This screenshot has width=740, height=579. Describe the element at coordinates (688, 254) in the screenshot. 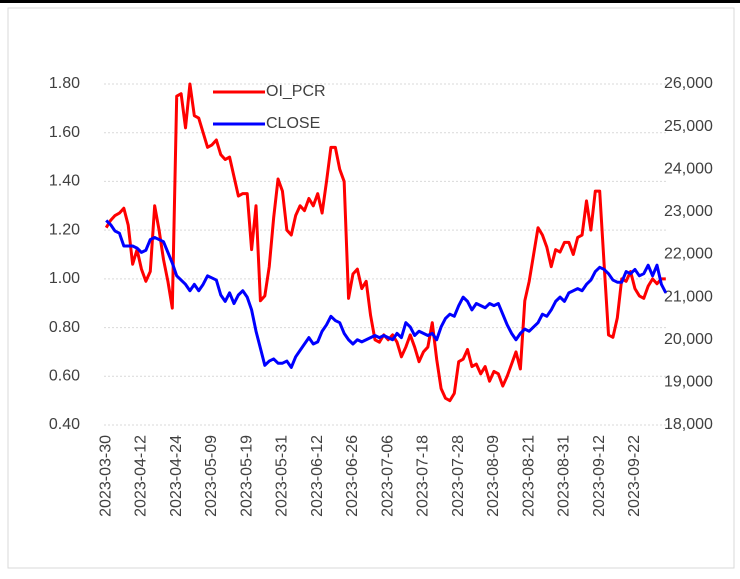

I see `y2-tick-label: 22,000` at that location.